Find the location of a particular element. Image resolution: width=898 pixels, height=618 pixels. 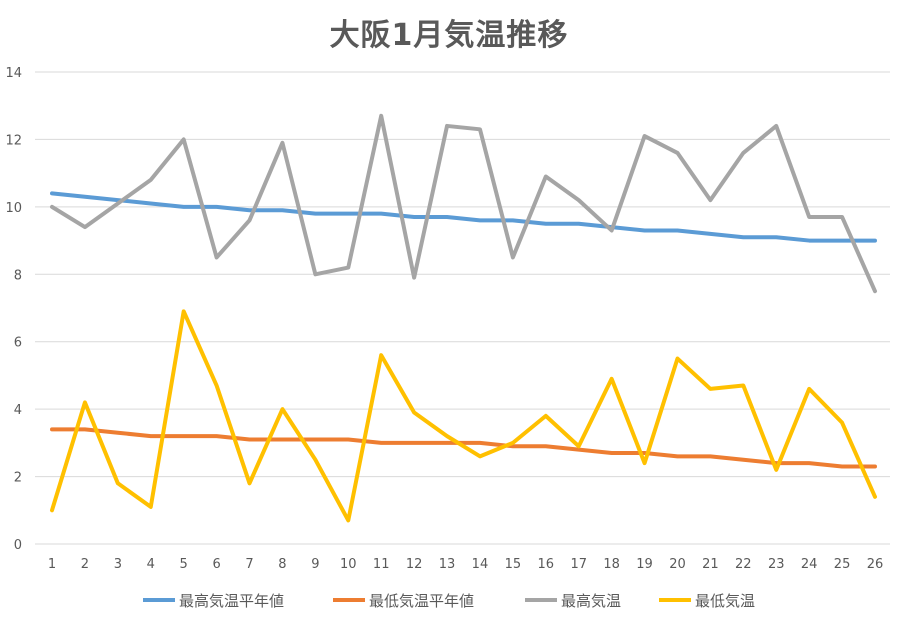

x-tick-label: 10 is located at coordinates (348, 564).